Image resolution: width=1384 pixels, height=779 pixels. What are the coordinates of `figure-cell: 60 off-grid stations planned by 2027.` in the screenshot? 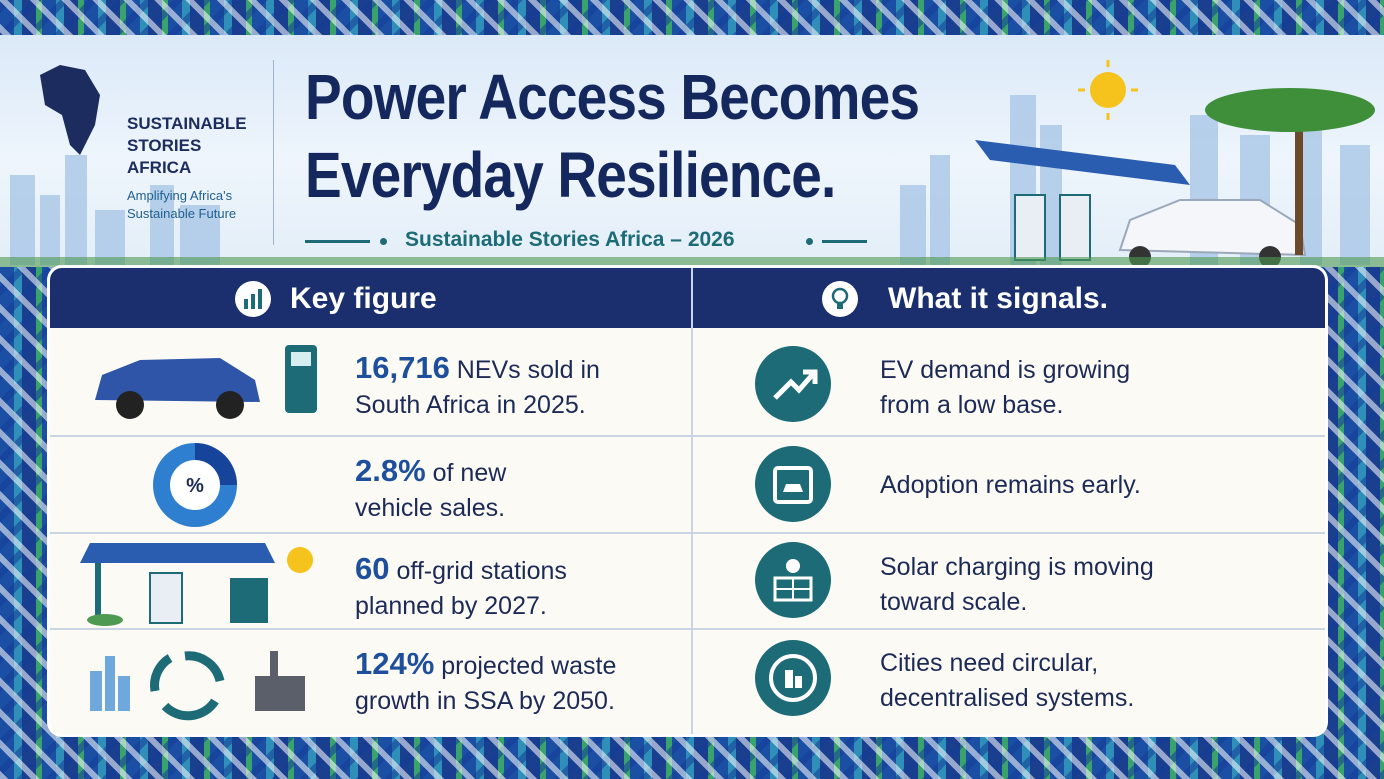 It's located at (461, 587).